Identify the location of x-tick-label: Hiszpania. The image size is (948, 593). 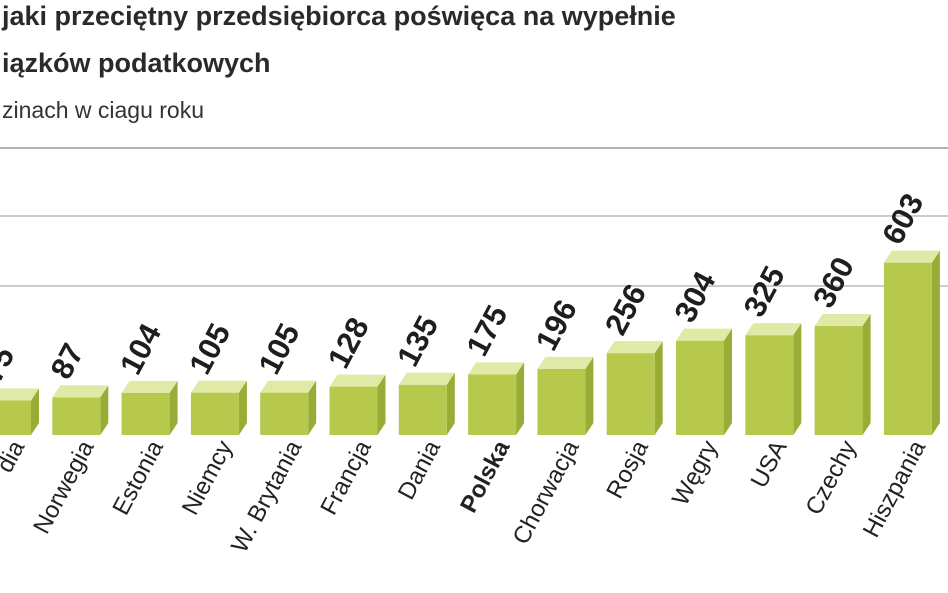
(895, 489).